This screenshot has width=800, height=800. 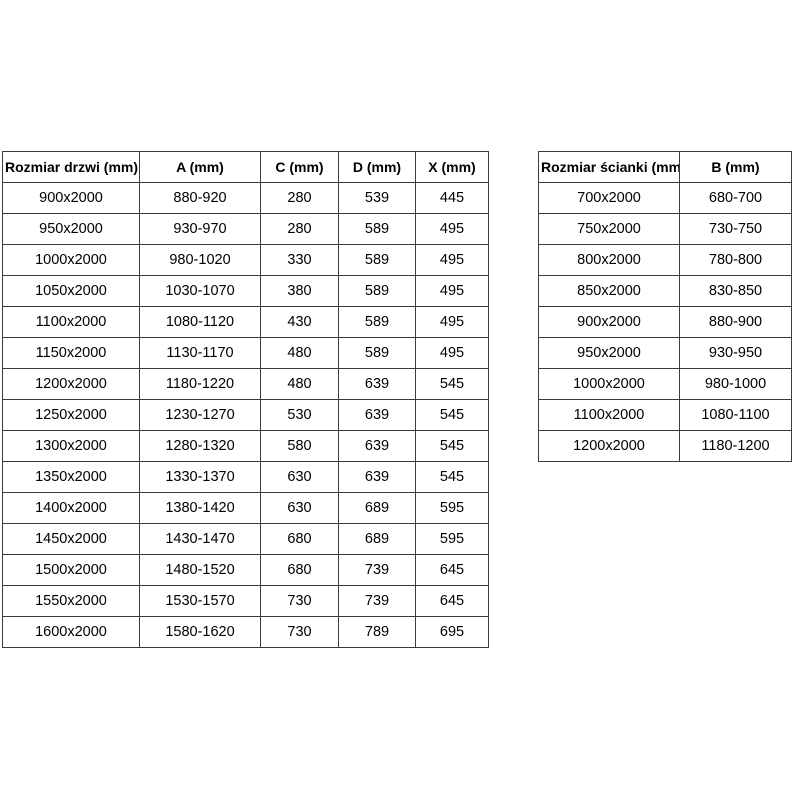 What do you see at coordinates (299, 291) in the screenshot?
I see `table-cell: 380` at bounding box center [299, 291].